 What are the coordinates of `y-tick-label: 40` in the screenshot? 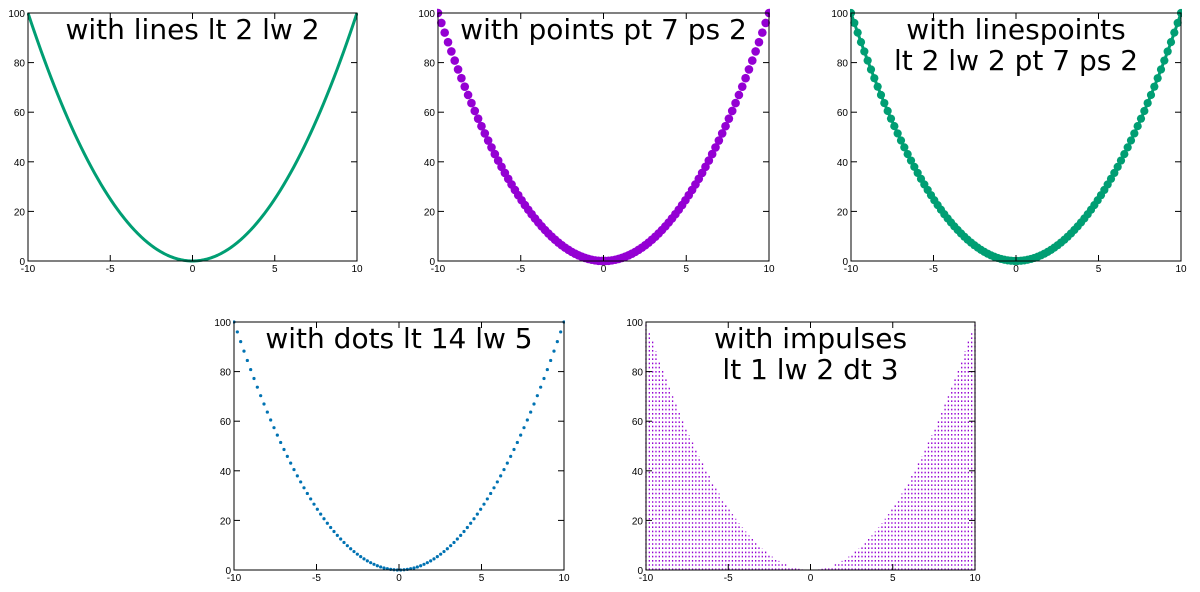 It's located at (226, 472).